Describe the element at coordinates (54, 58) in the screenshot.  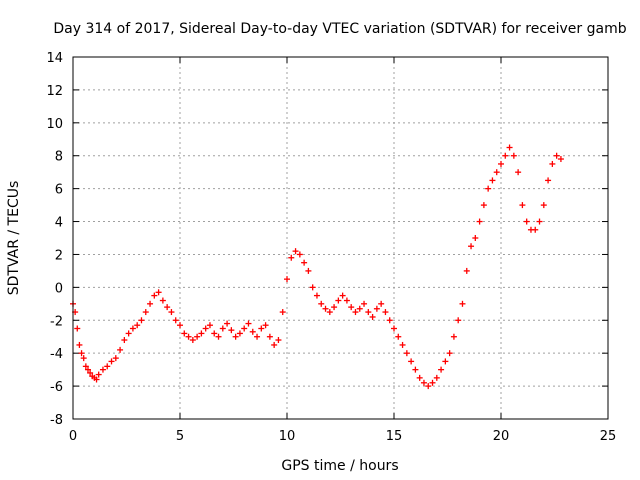
I see `y-tick-label: 14` at that location.